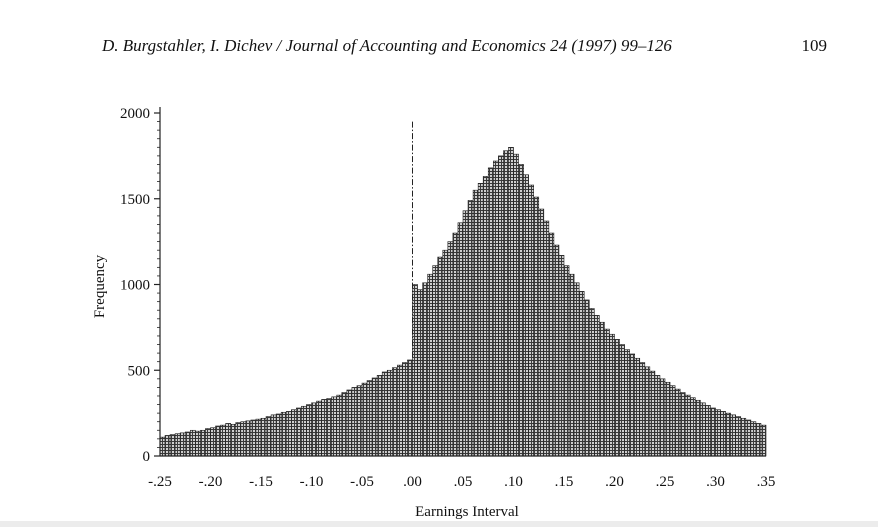 The image size is (878, 527). Describe the element at coordinates (147, 457) in the screenshot. I see `y-tick-label: 0` at that location.